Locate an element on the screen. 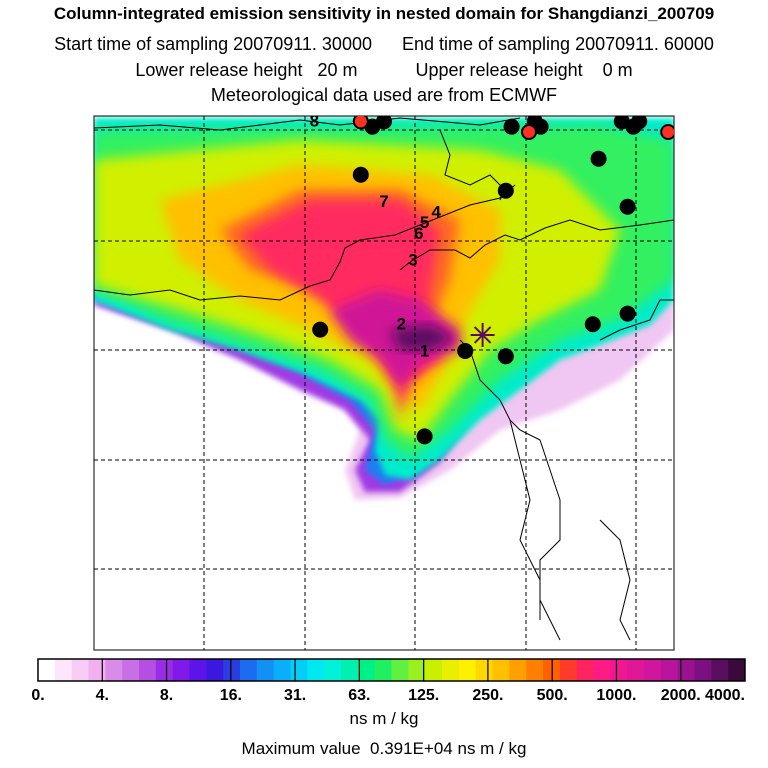 This screenshot has height=768, width=768. release-site-marker is located at coordinates (482, 334).